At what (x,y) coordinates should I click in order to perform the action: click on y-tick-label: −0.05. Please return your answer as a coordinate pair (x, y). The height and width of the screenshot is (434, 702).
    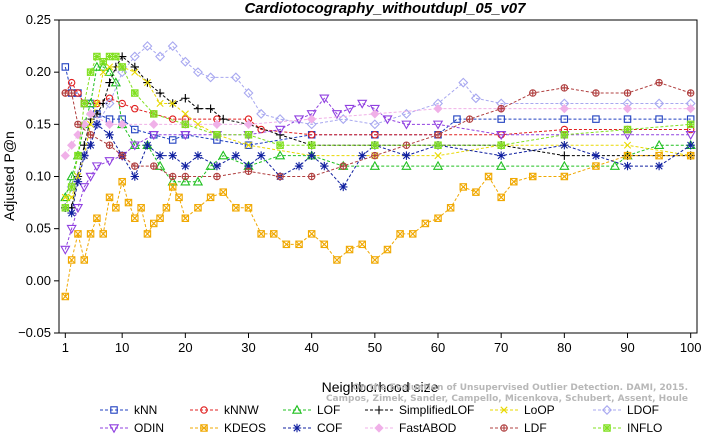
    Looking at the image, I should click on (34, 332).